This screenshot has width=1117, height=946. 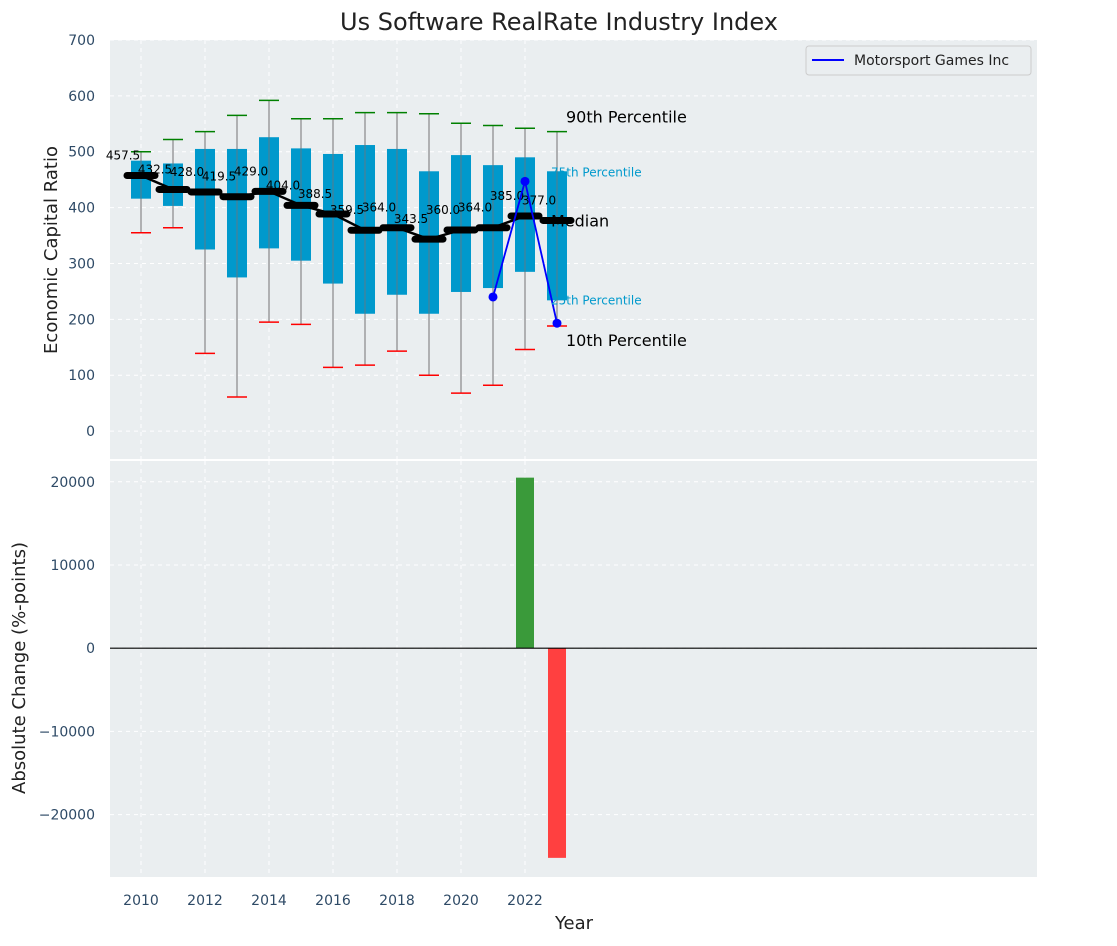 I want to click on median-value-label: 388.5, so click(x=315, y=194).